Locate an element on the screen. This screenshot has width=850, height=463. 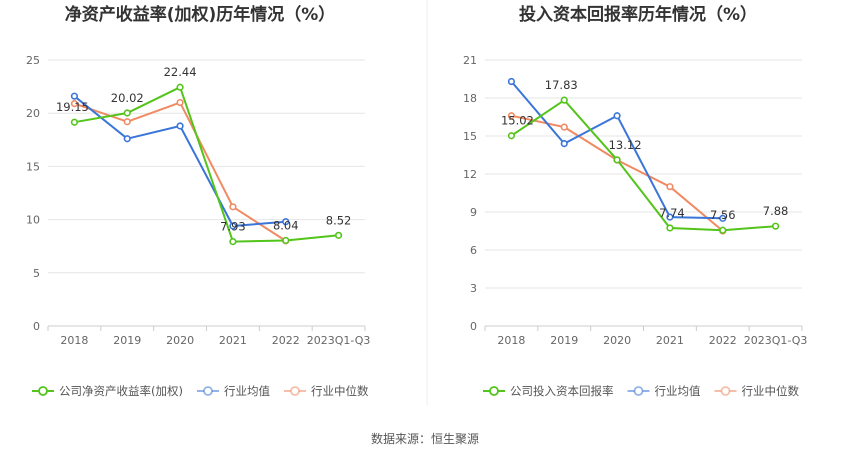
chart1-x-tick-label: 2018 is located at coordinates (74, 340).